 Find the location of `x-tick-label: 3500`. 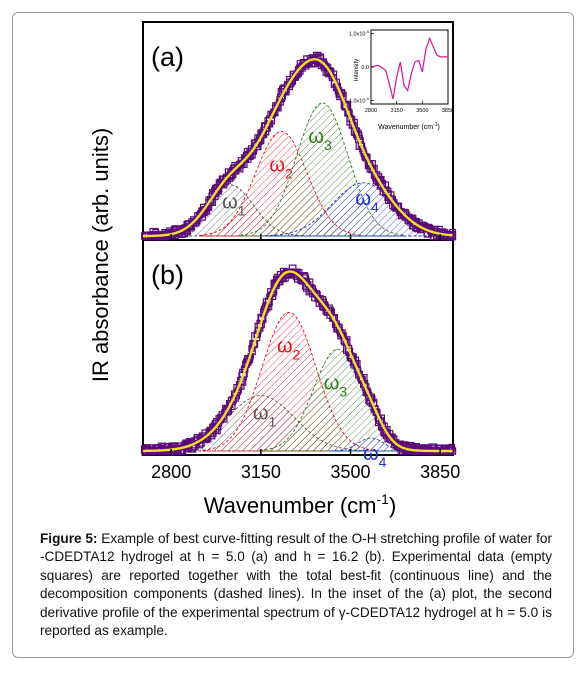

x-tick-label: 3500 is located at coordinates (350, 472).